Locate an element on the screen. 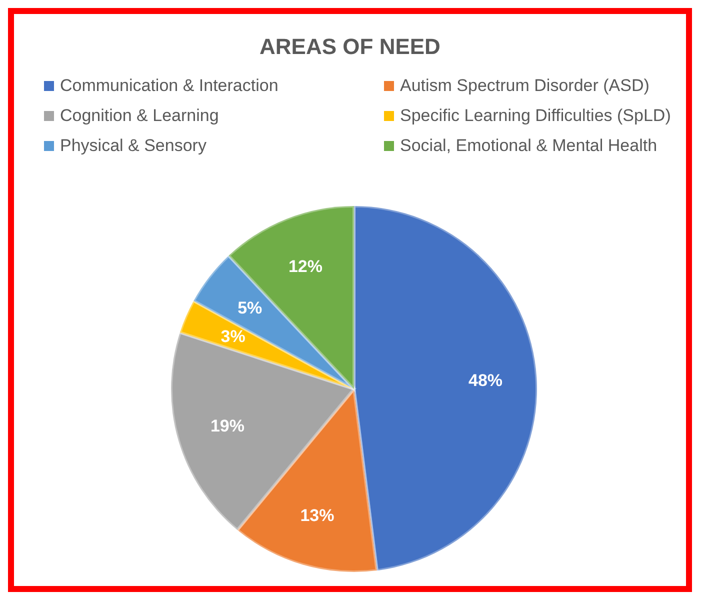 This screenshot has width=701, height=599. legend-label: Communication & Interaction is located at coordinates (169, 86).